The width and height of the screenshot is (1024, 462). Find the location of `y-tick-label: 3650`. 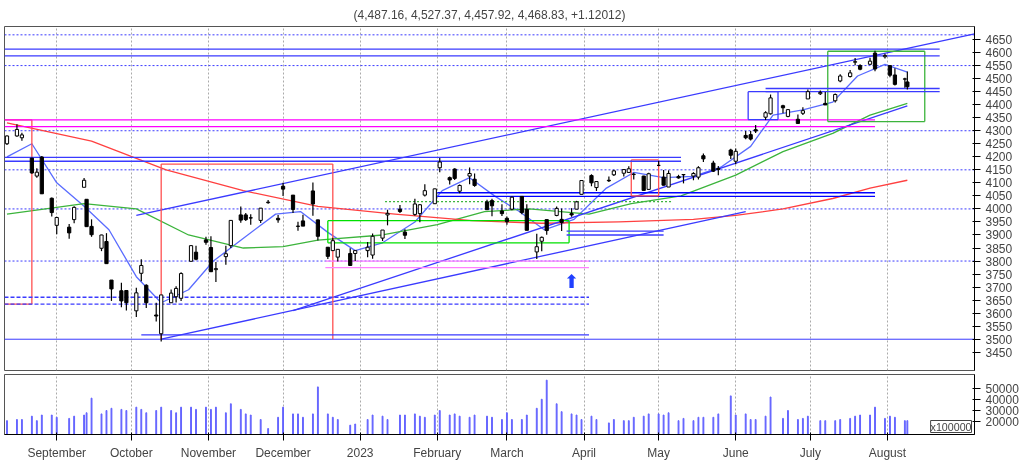

y-tick-label: 3650 is located at coordinates (999, 300).